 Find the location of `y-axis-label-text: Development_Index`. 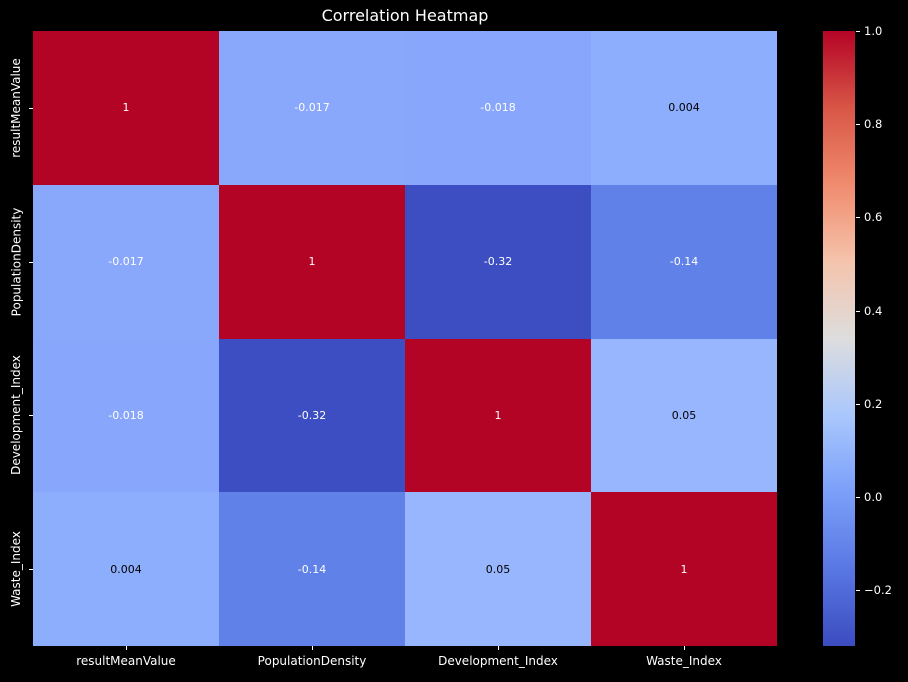

y-axis-label-text: Development_Index is located at coordinates (16, 415).